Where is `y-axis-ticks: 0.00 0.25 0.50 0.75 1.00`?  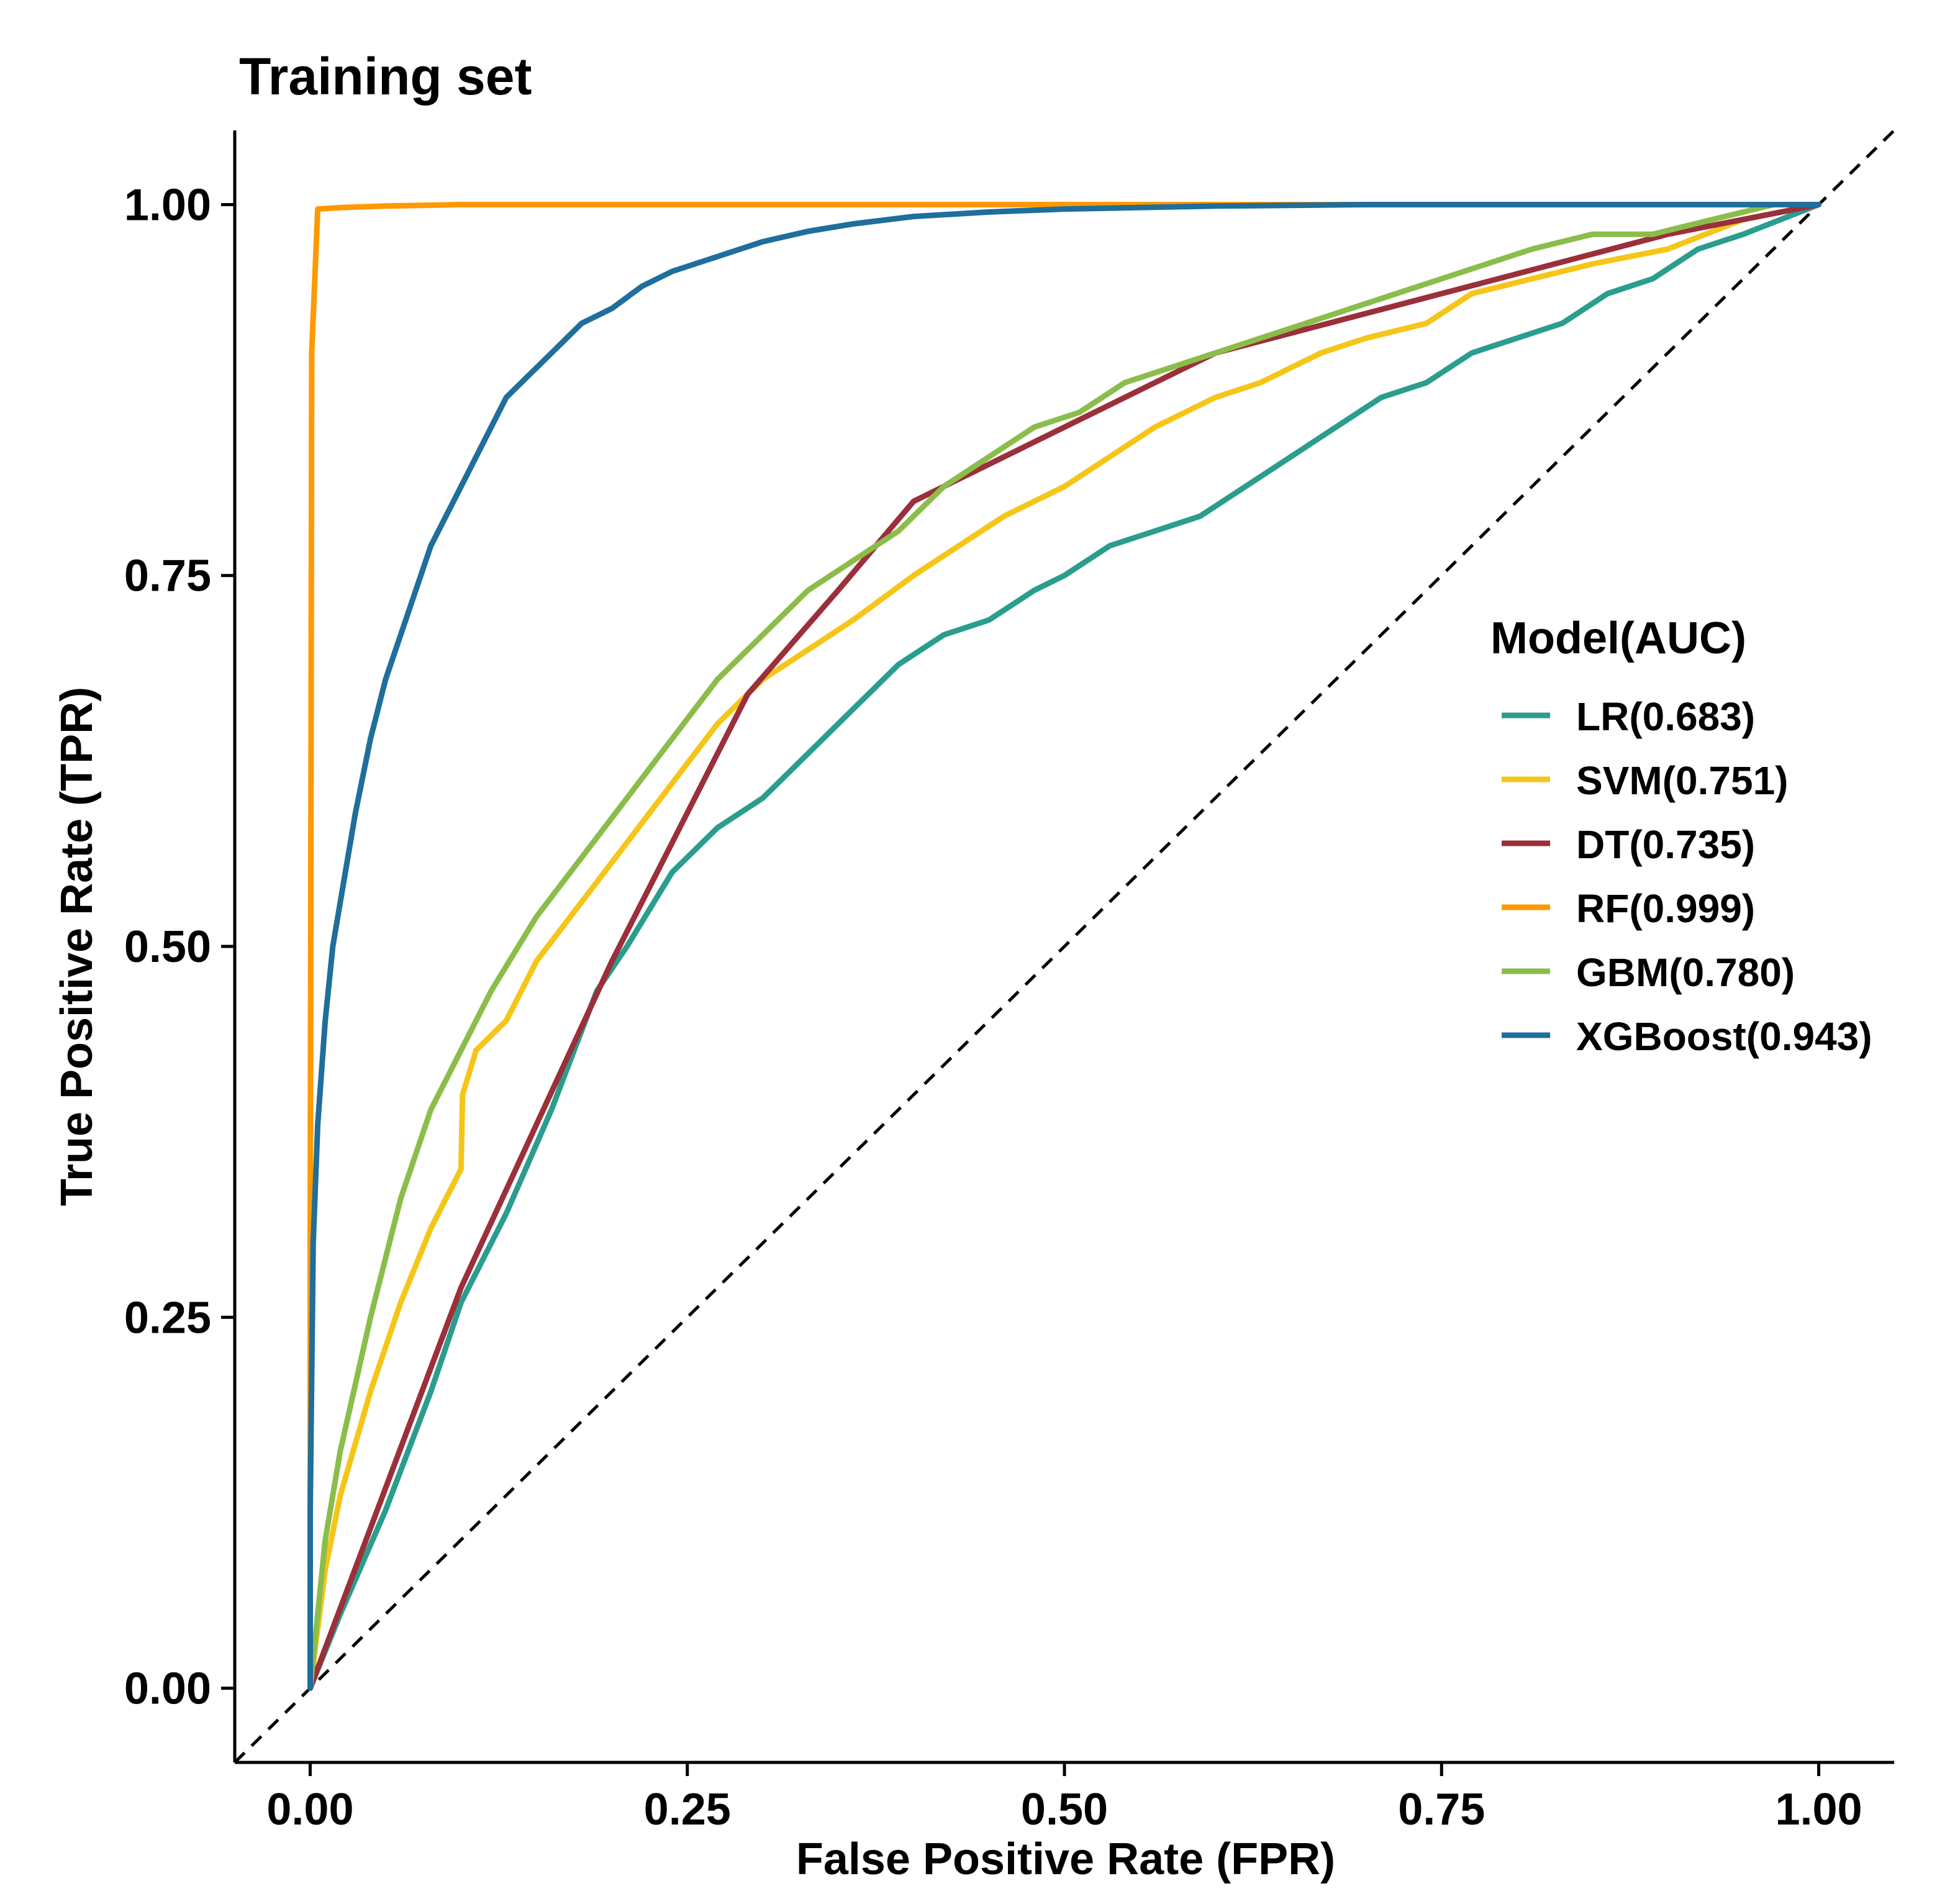
y-axis-ticks: 0.00 0.25 0.50 0.75 1.00 is located at coordinates (179, 947).